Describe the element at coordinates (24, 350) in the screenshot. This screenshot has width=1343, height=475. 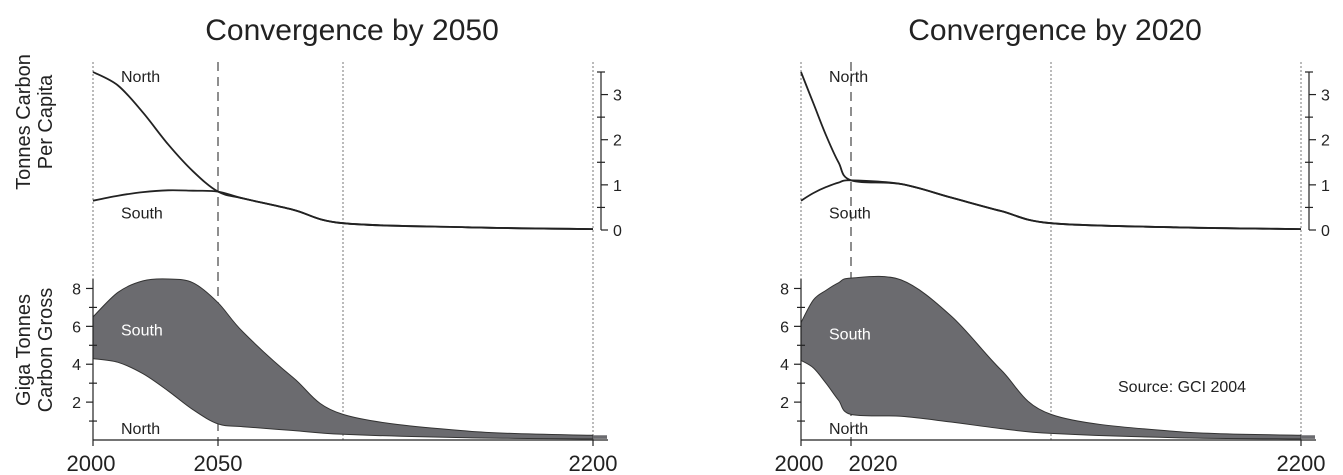
I see `gross-ylabel-line1: Giga Tonnes` at that location.